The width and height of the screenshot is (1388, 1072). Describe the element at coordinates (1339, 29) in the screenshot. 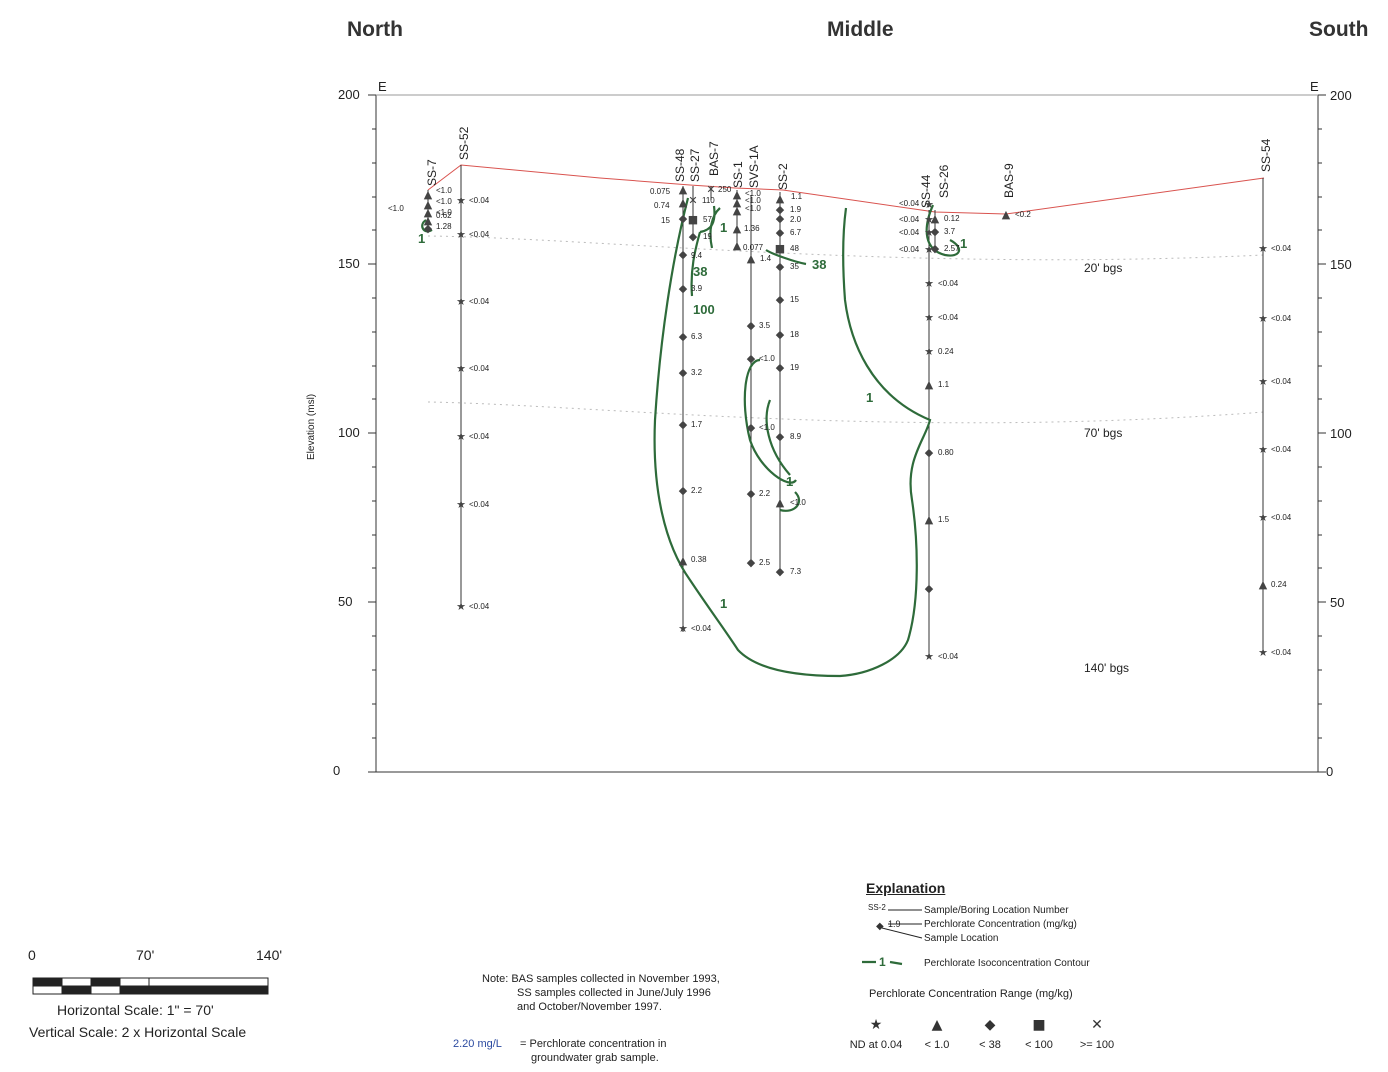

I see `south-header: South` at that location.